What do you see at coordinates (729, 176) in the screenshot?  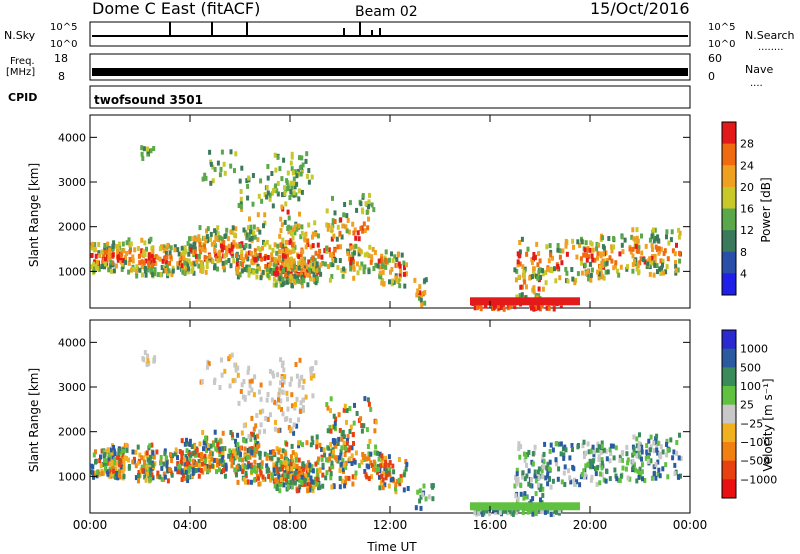 I see `colorbar-segment` at bounding box center [729, 176].